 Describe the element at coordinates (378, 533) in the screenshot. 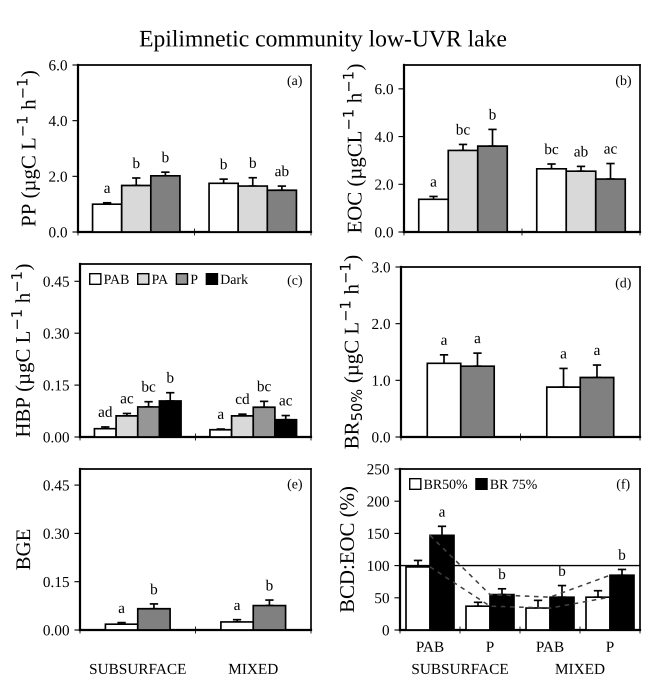

I see `y-tick-label: 150` at that location.